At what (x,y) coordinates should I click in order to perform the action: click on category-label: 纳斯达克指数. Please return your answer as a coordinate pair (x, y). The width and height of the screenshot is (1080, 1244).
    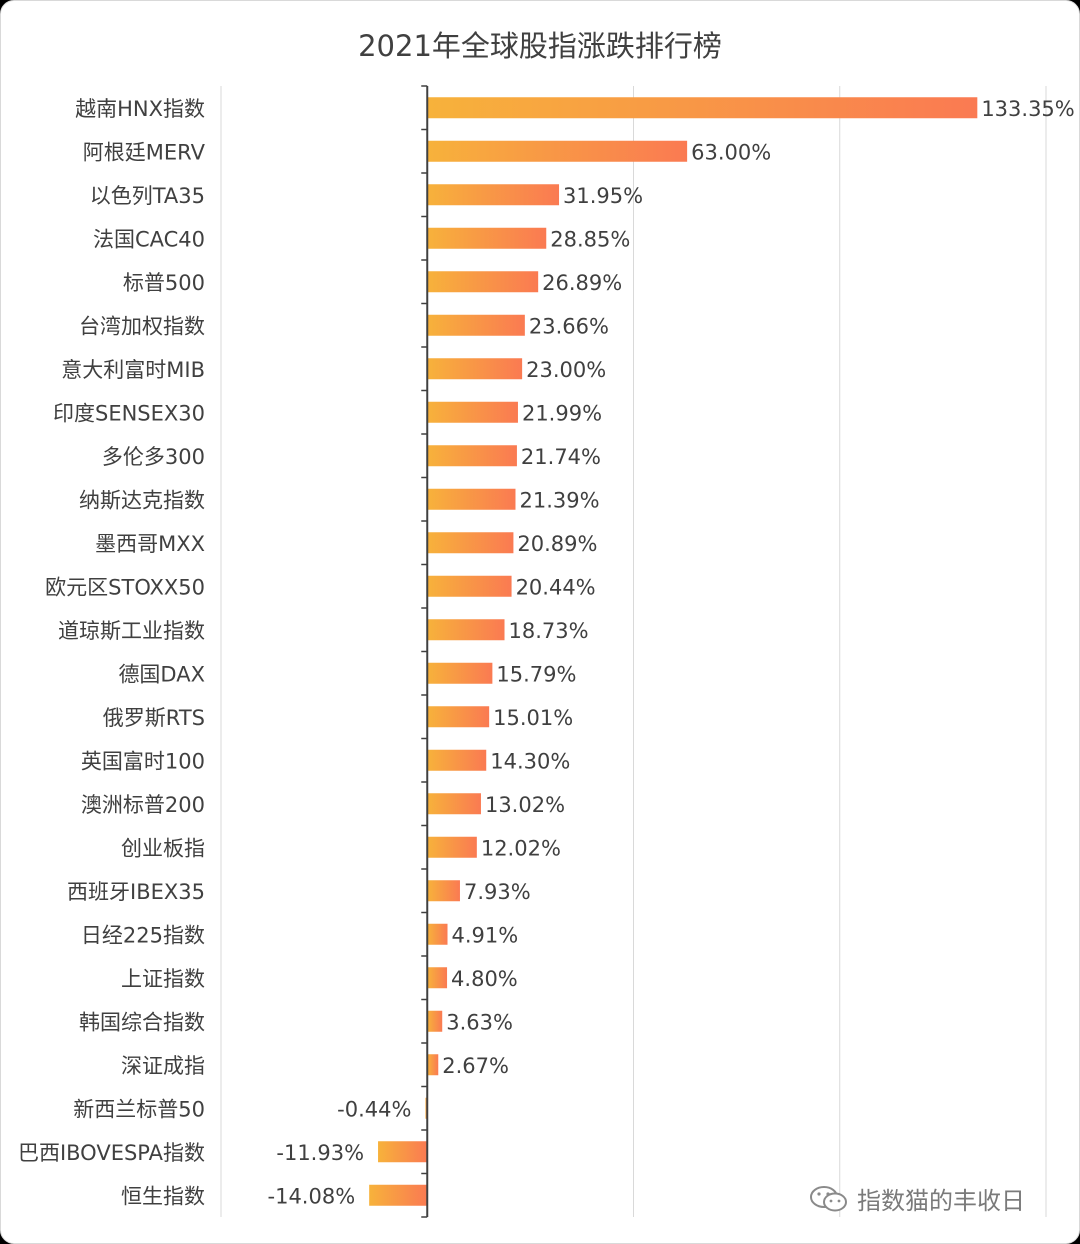
    Looking at the image, I should click on (142, 500).